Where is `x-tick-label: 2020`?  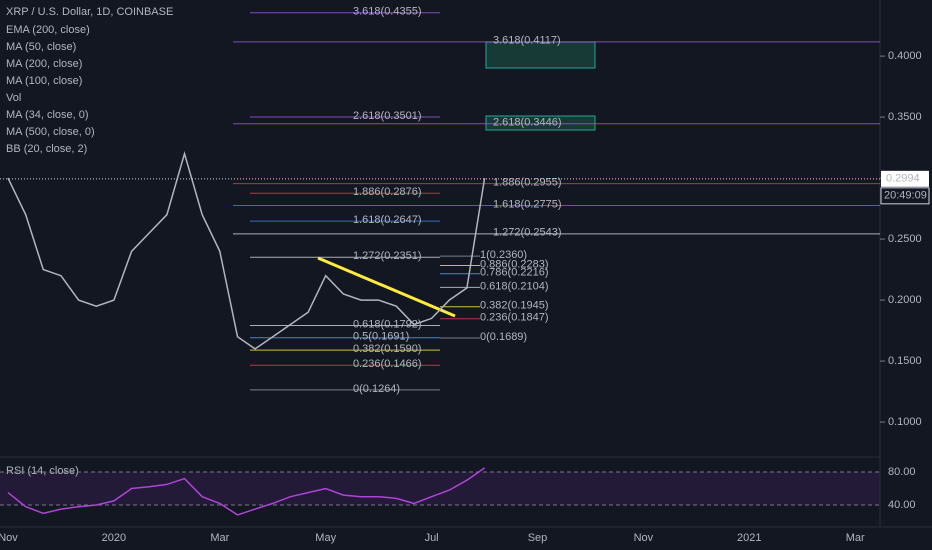 x-tick-label: 2020 is located at coordinates (114, 538).